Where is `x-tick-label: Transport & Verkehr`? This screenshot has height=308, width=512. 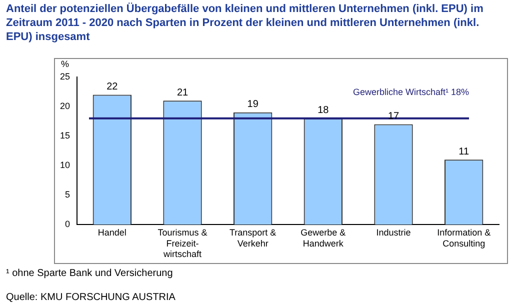
x-tick-label: Transport & Verkehr is located at coordinates (252, 237).